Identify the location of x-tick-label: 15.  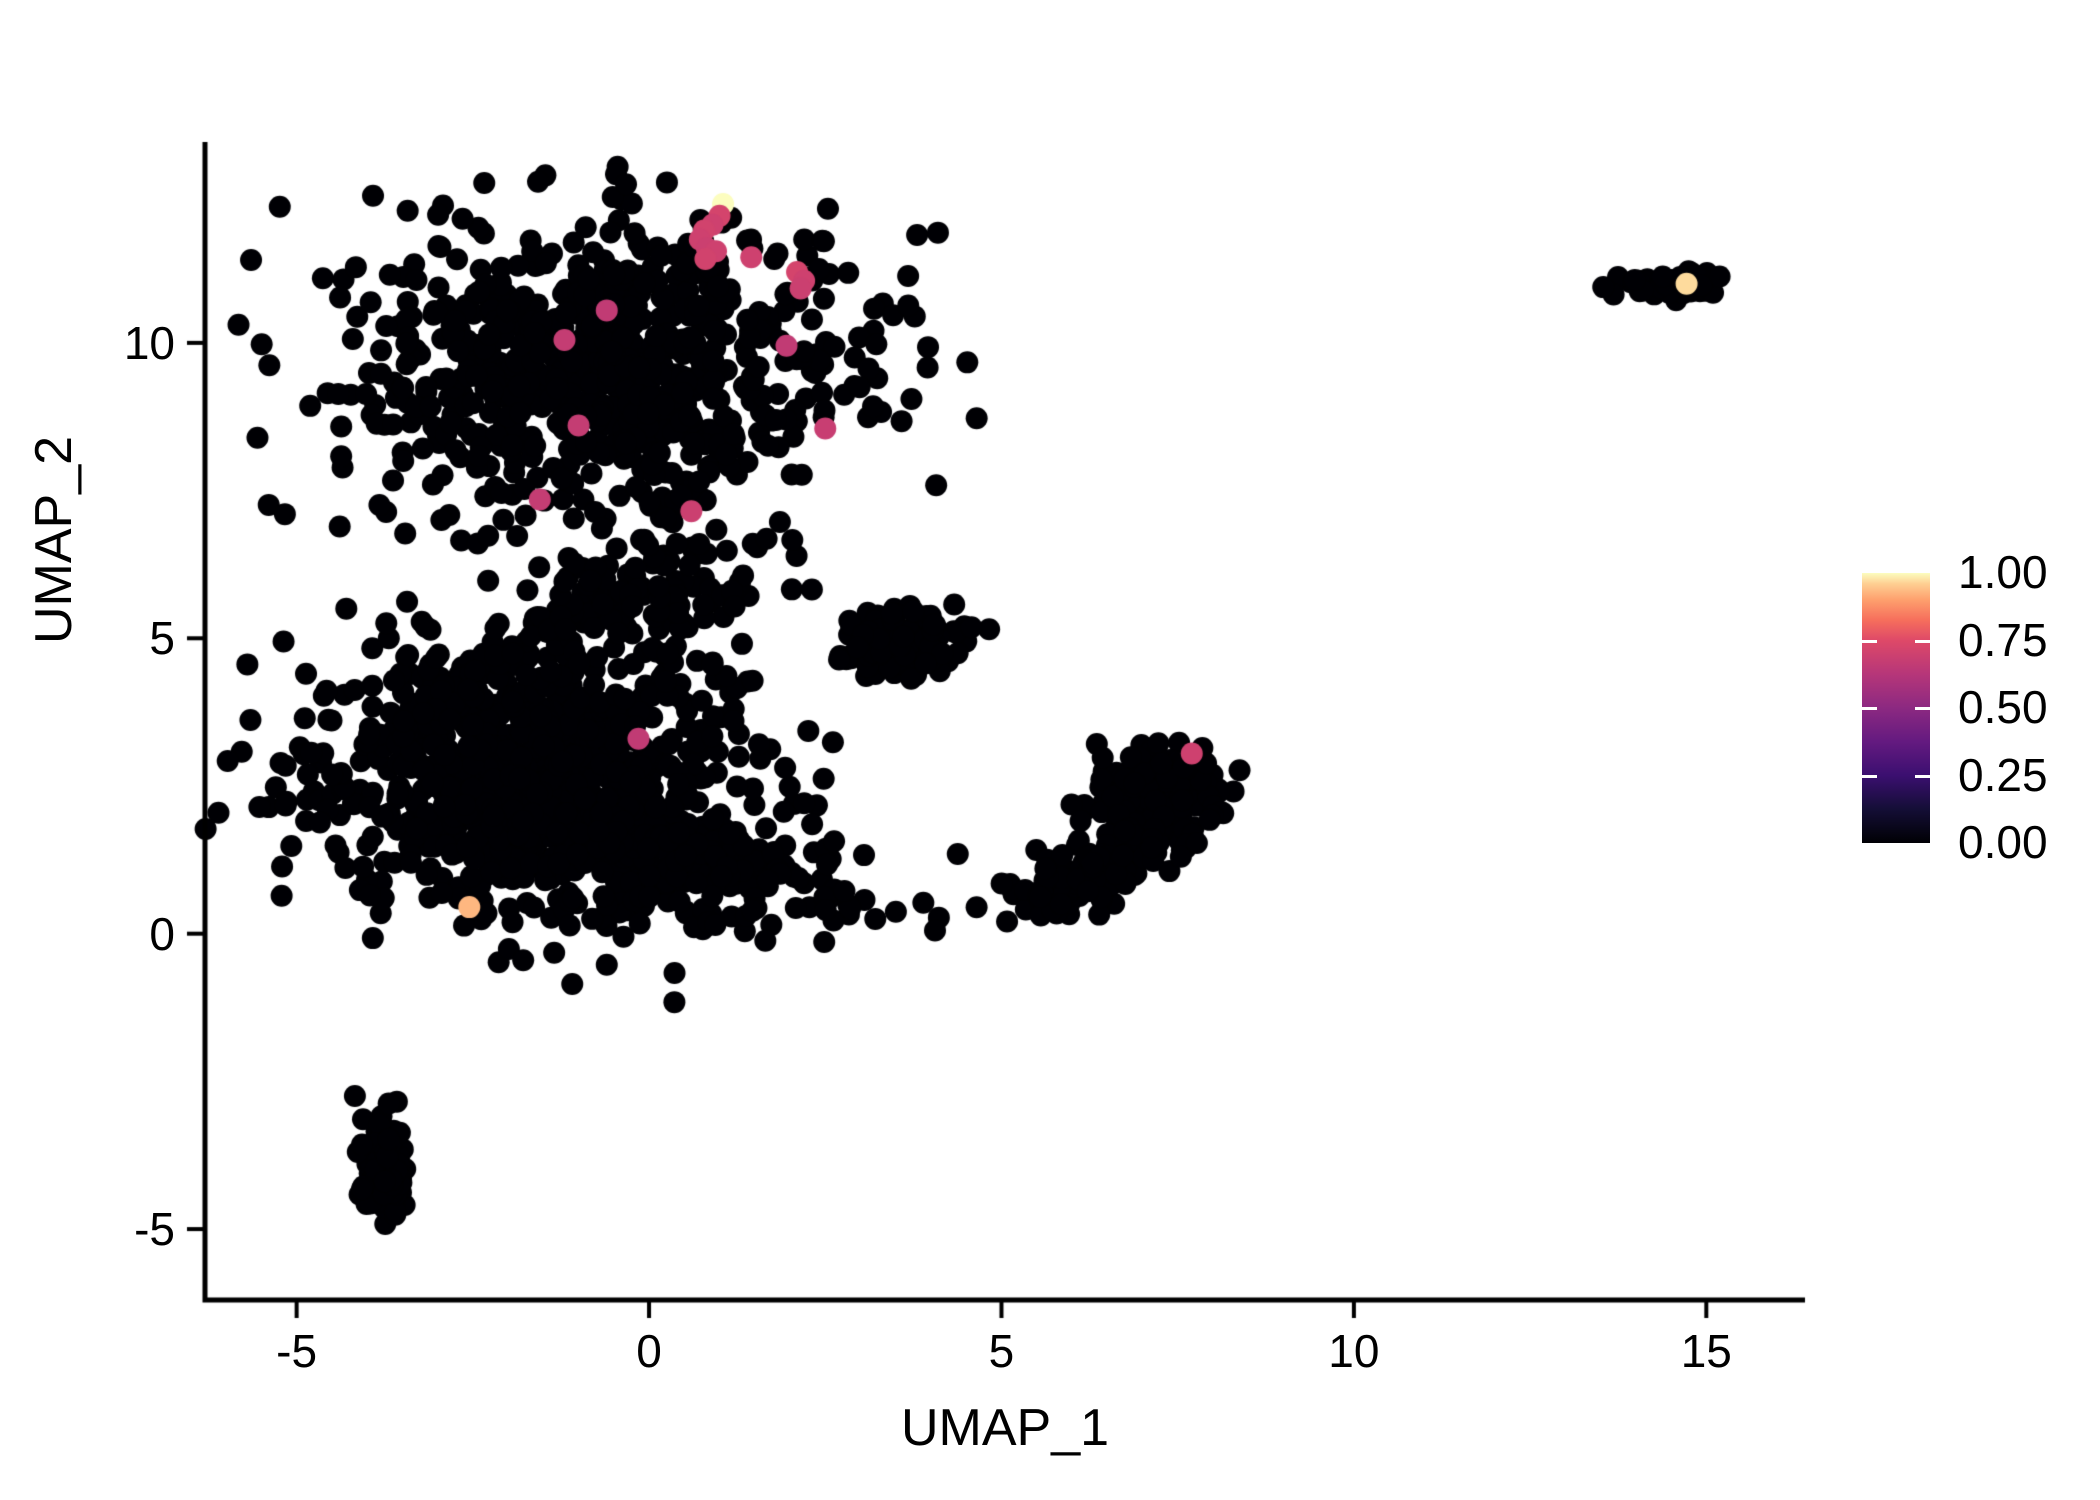
(1706, 1351).